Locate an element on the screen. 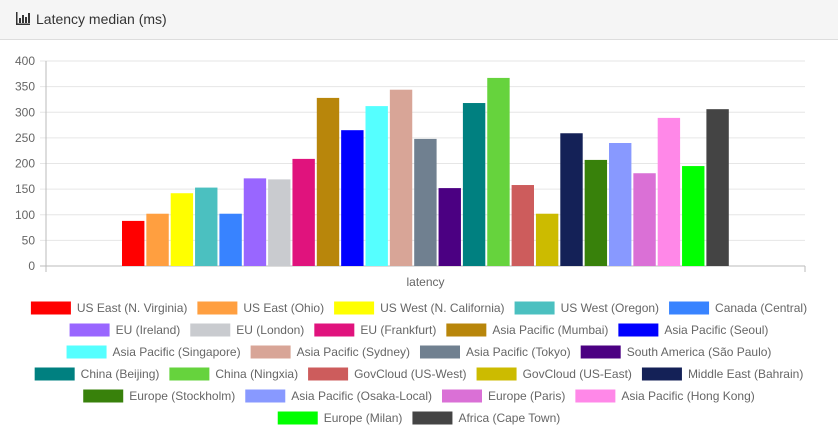  y-tick-label: 50 is located at coordinates (29, 240).